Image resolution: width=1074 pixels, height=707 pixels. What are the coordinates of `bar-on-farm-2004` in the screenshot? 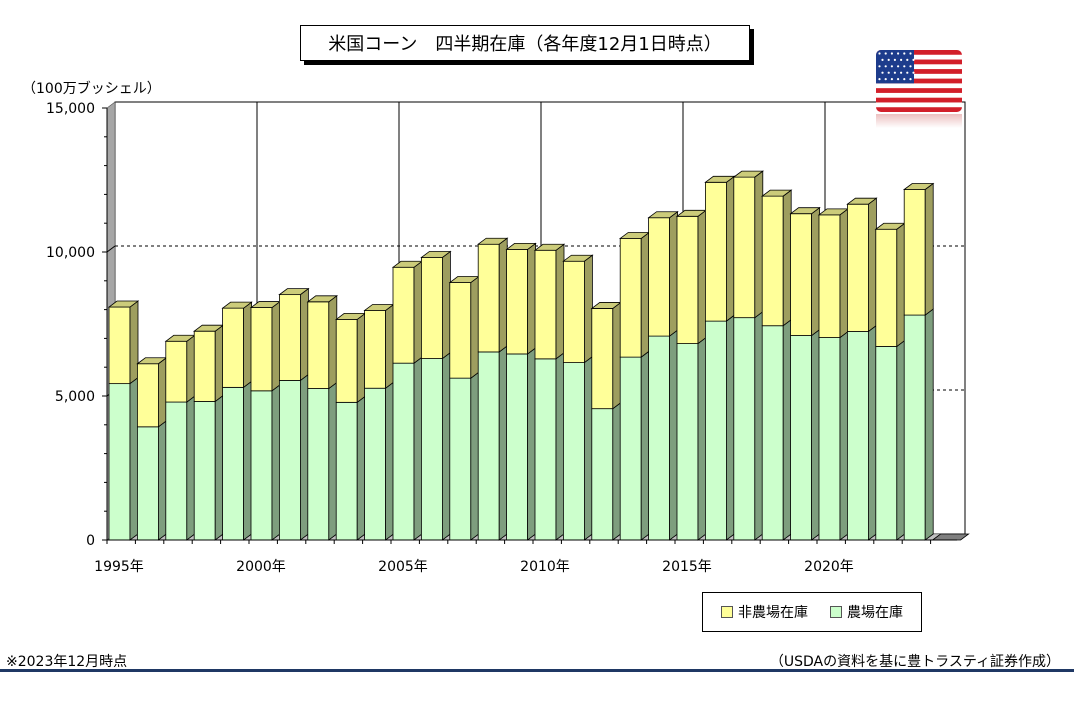 It's located at (379, 461).